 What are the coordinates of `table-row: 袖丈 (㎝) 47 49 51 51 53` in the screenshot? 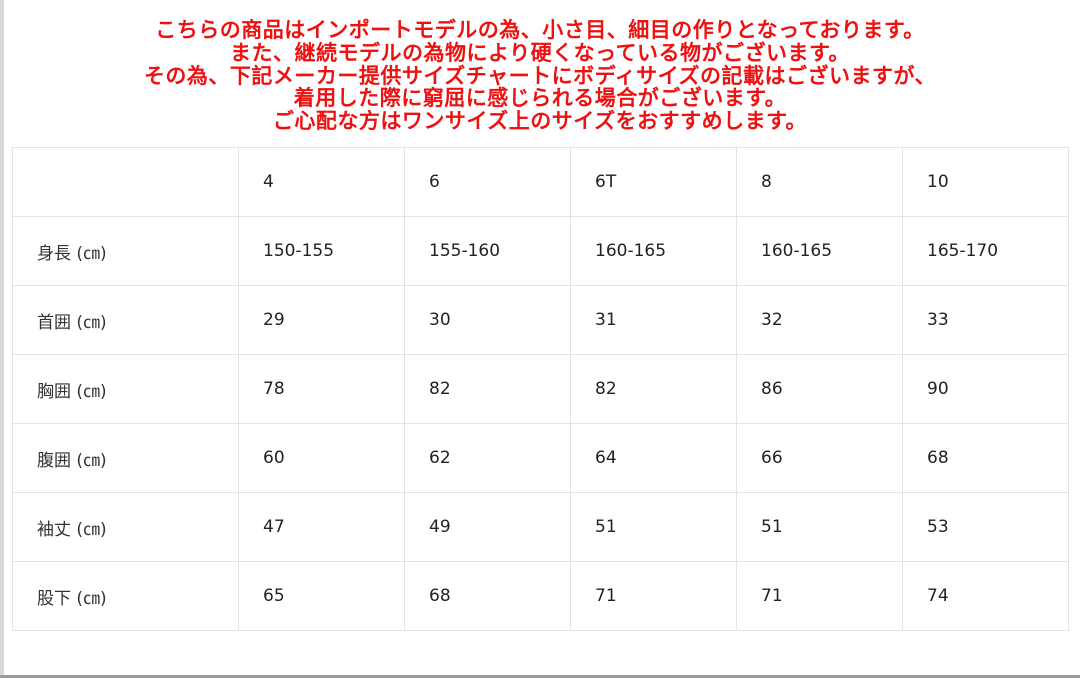 It's located at (540, 527).